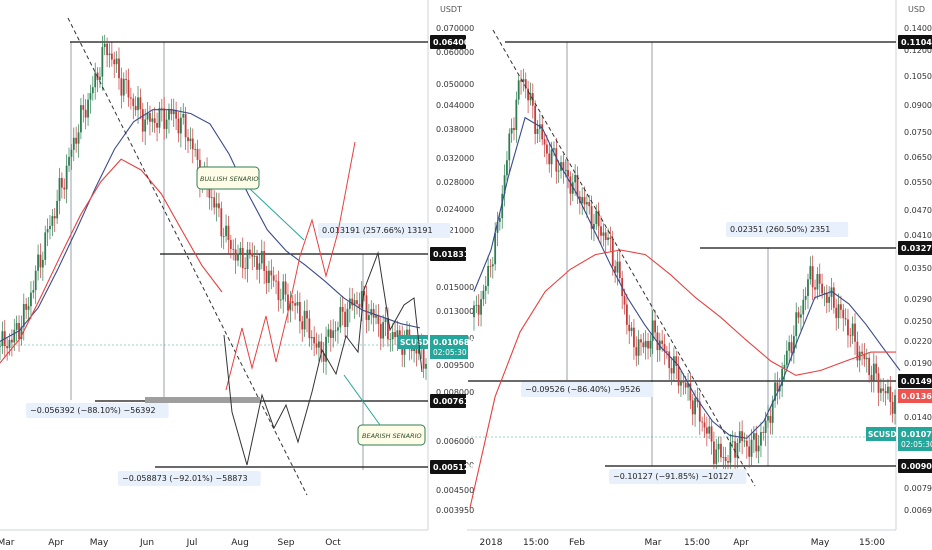 The width and height of the screenshot is (932, 550). I want to click on measurement-label: 0.02351 (260.50%) 2351, so click(780, 229).